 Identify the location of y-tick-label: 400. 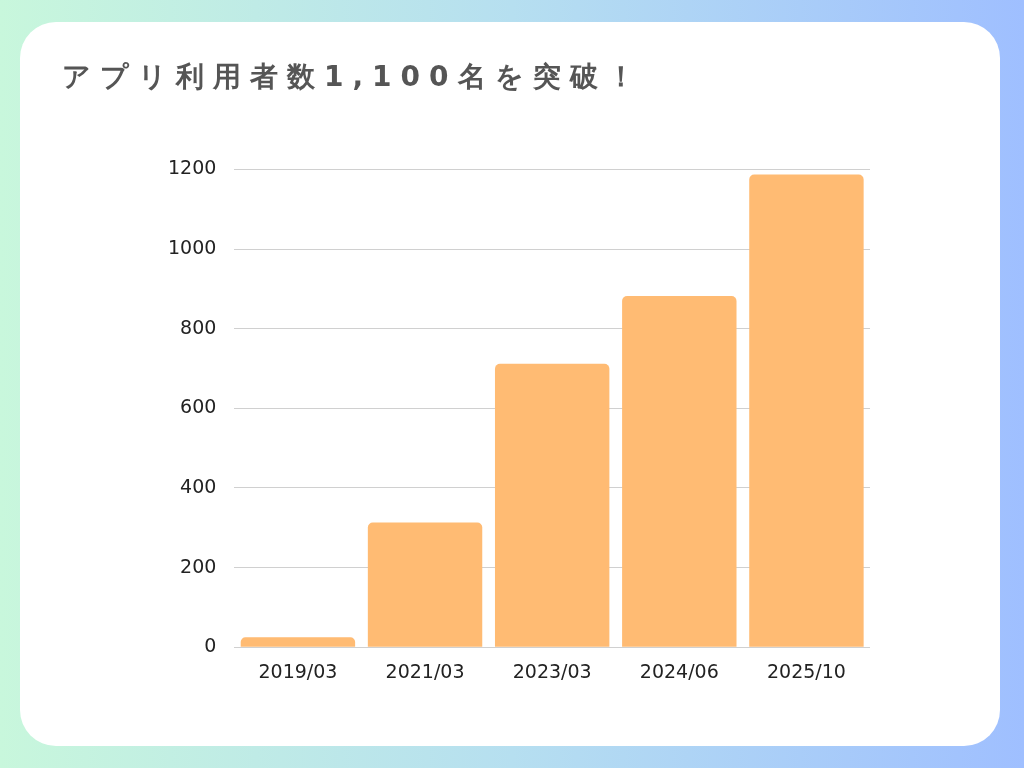
(198, 485).